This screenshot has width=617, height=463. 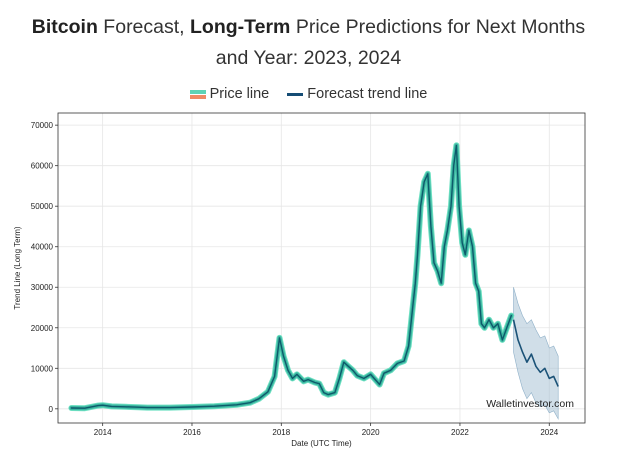 I want to click on y-tick-label: 0, so click(x=51, y=409).